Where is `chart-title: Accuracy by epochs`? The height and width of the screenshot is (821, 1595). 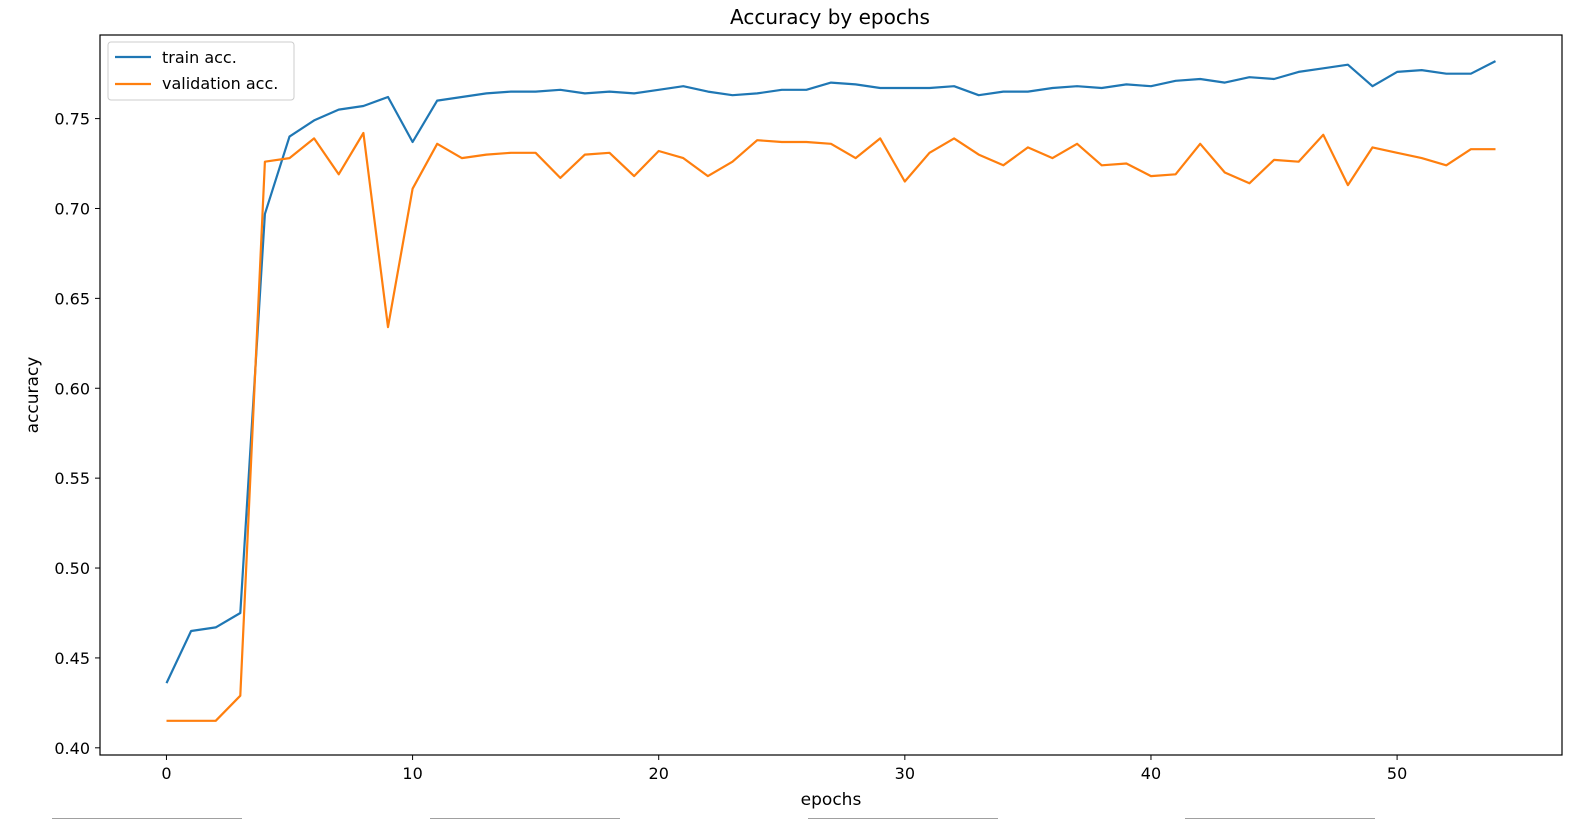 chart-title: Accuracy by epochs is located at coordinates (830, 17).